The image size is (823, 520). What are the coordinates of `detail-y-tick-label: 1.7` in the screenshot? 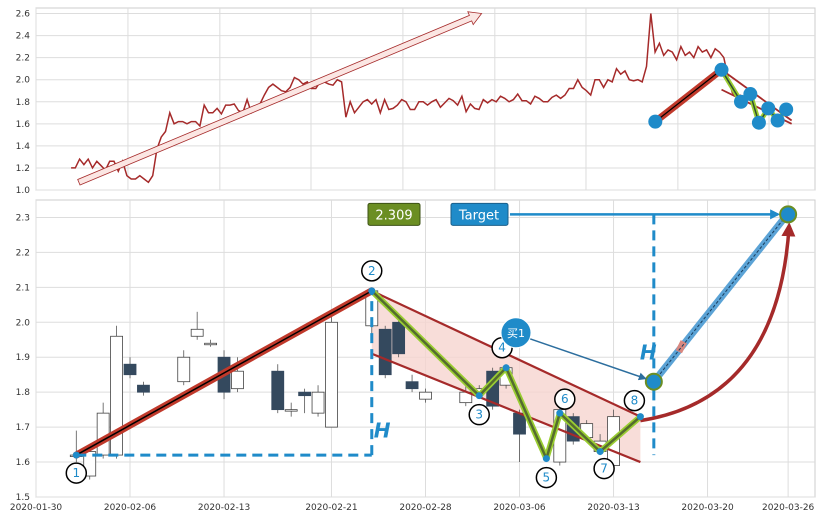 It's located at (23, 428).